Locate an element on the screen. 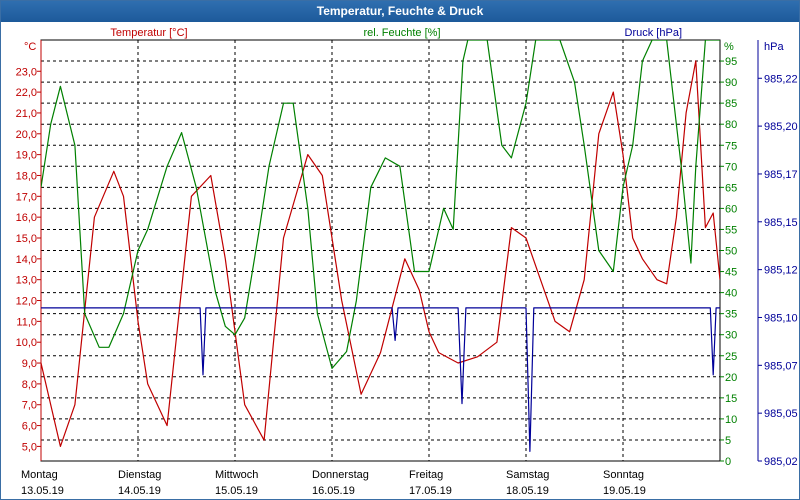 Image resolution: width=800 pixels, height=500 pixels. temperature-tick-label: 16,0 is located at coordinates (26, 218).